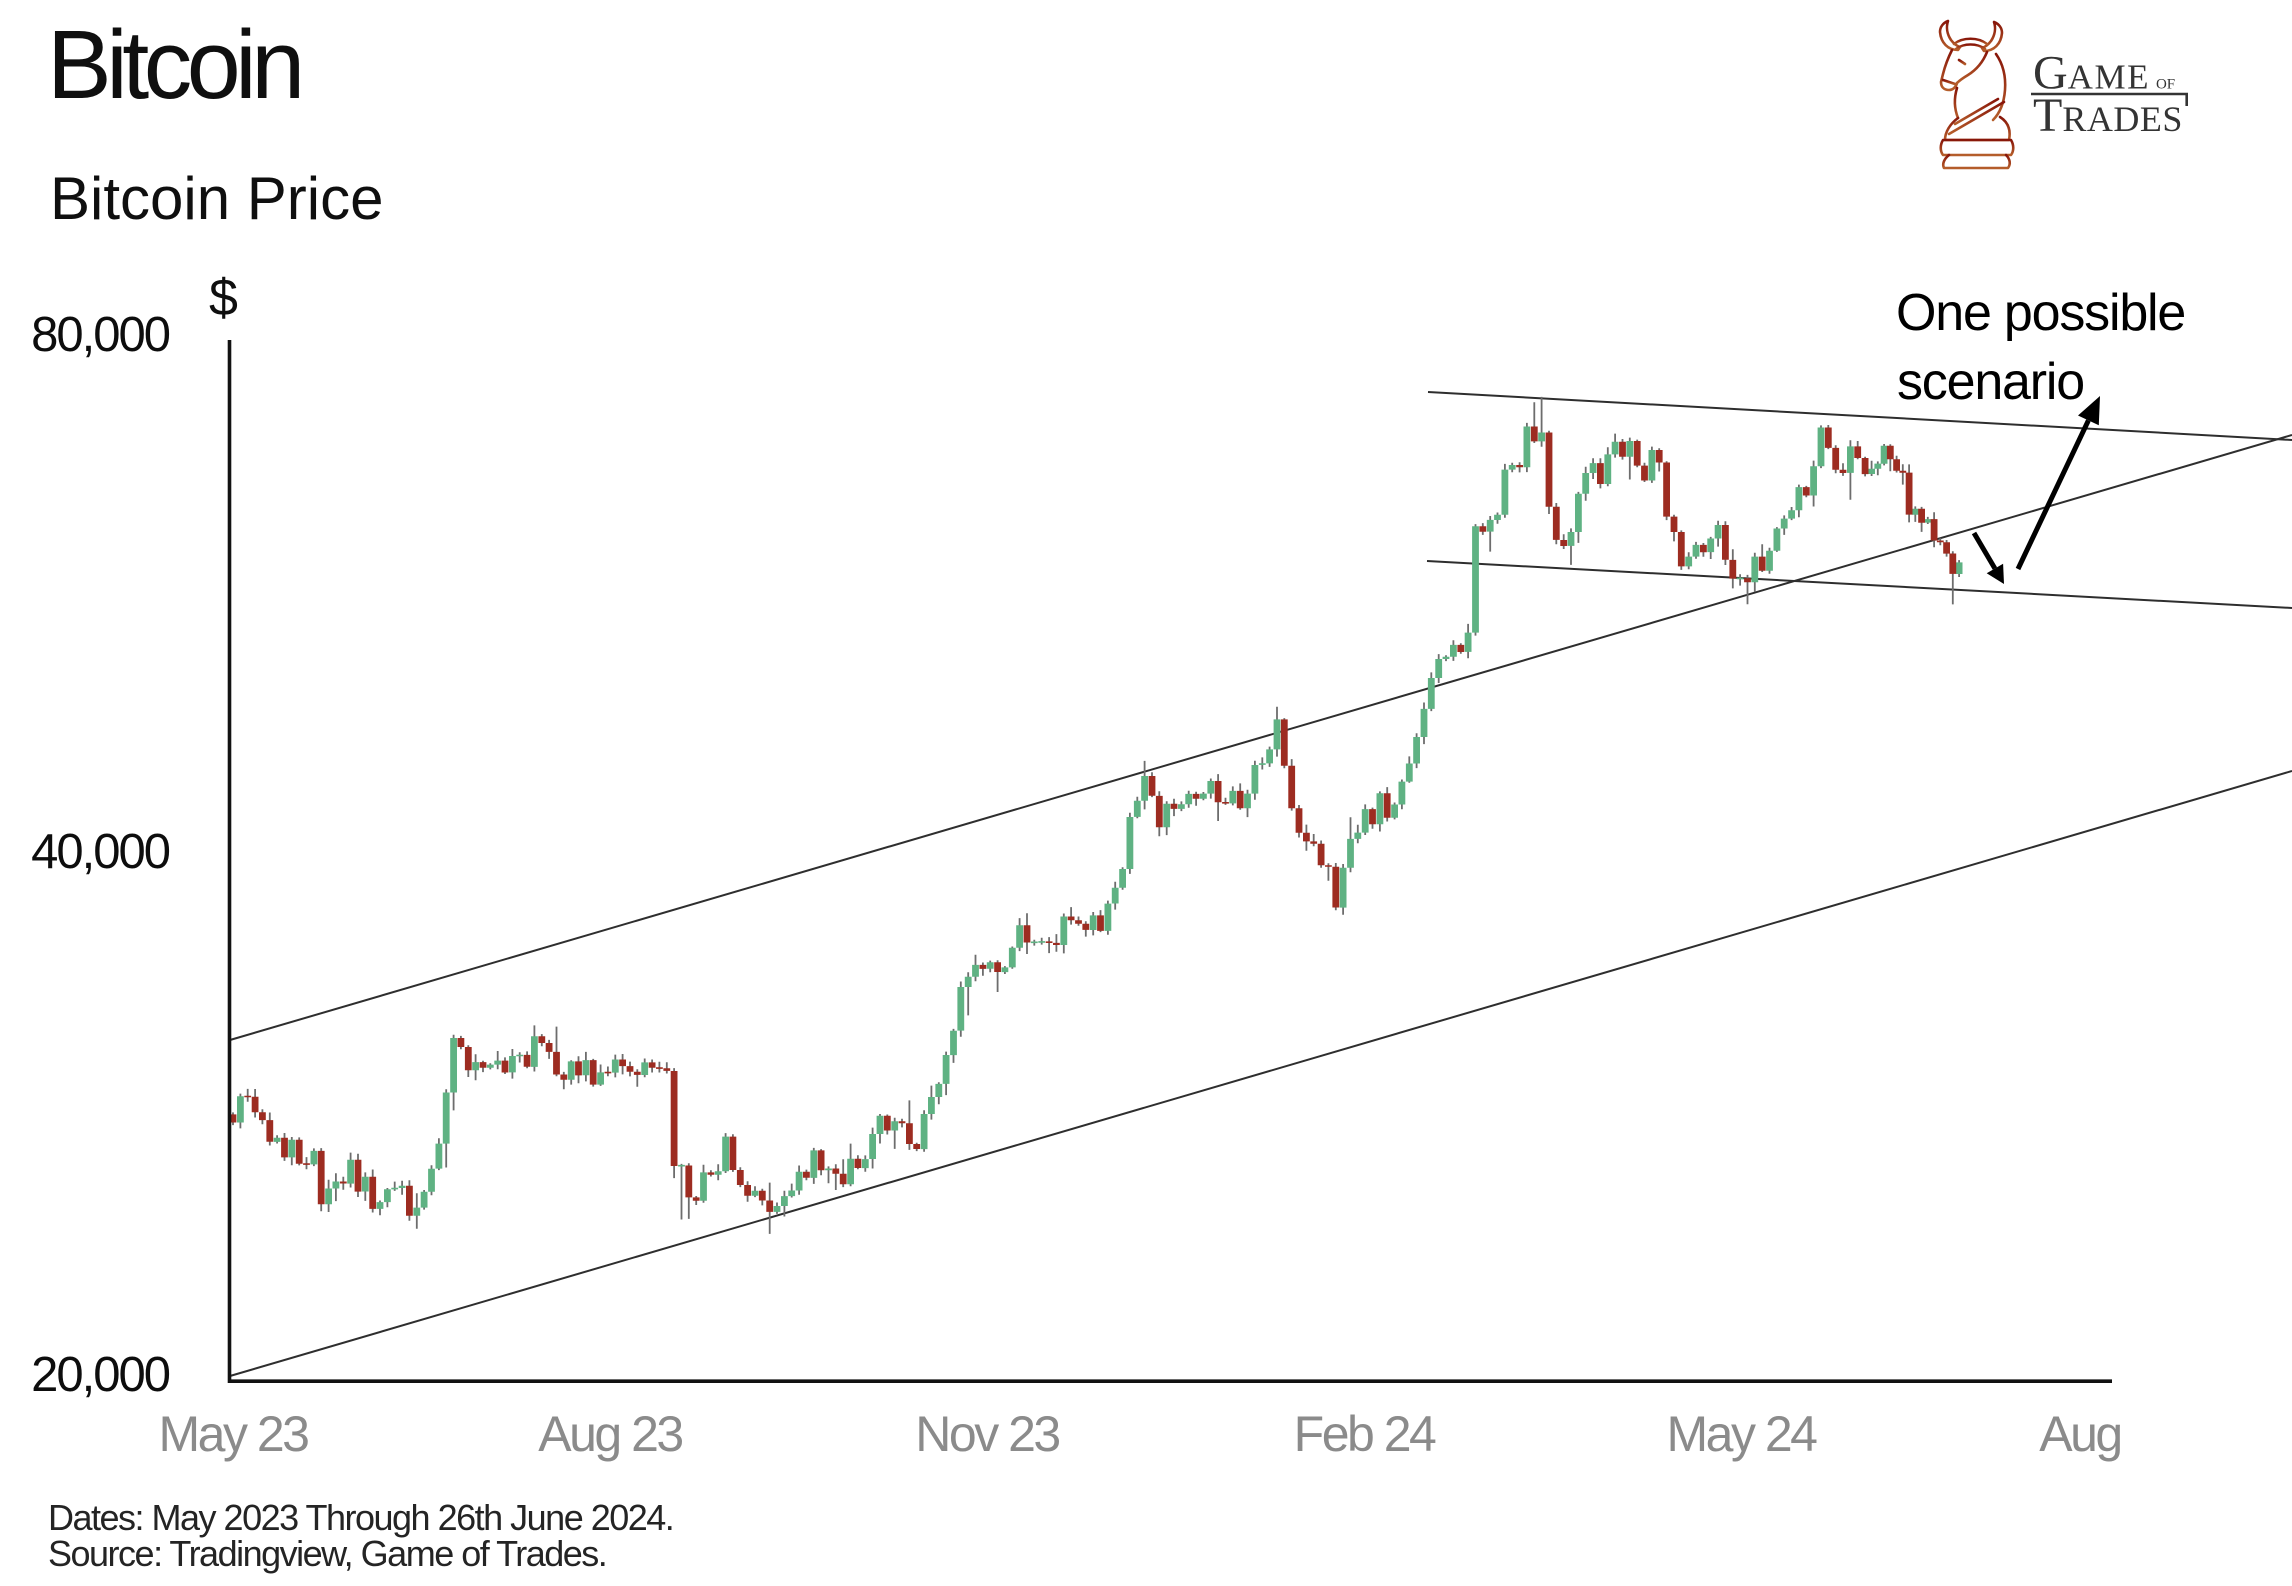 The image size is (2292, 1586). Describe the element at coordinates (100, 335) in the screenshot. I see `svg-text: 80,000` at that location.